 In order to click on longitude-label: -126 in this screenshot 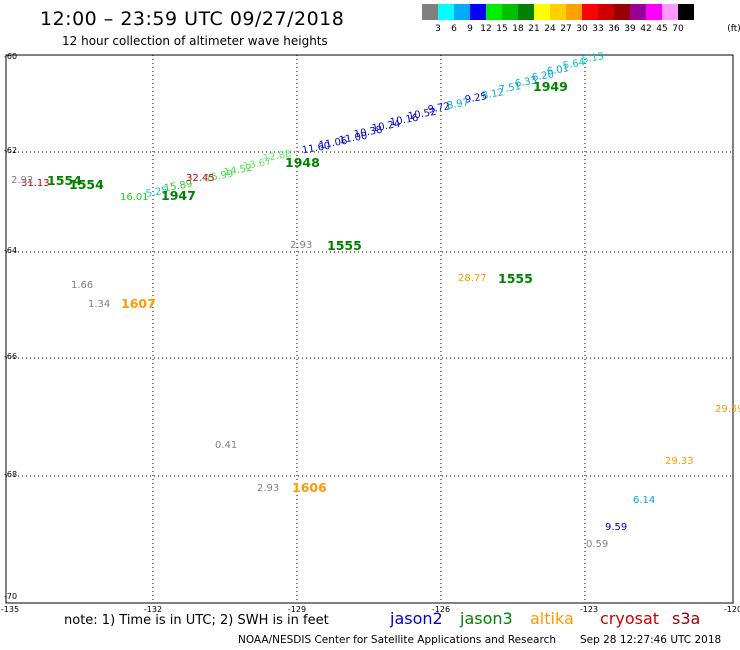, I will do `click(441, 609)`.